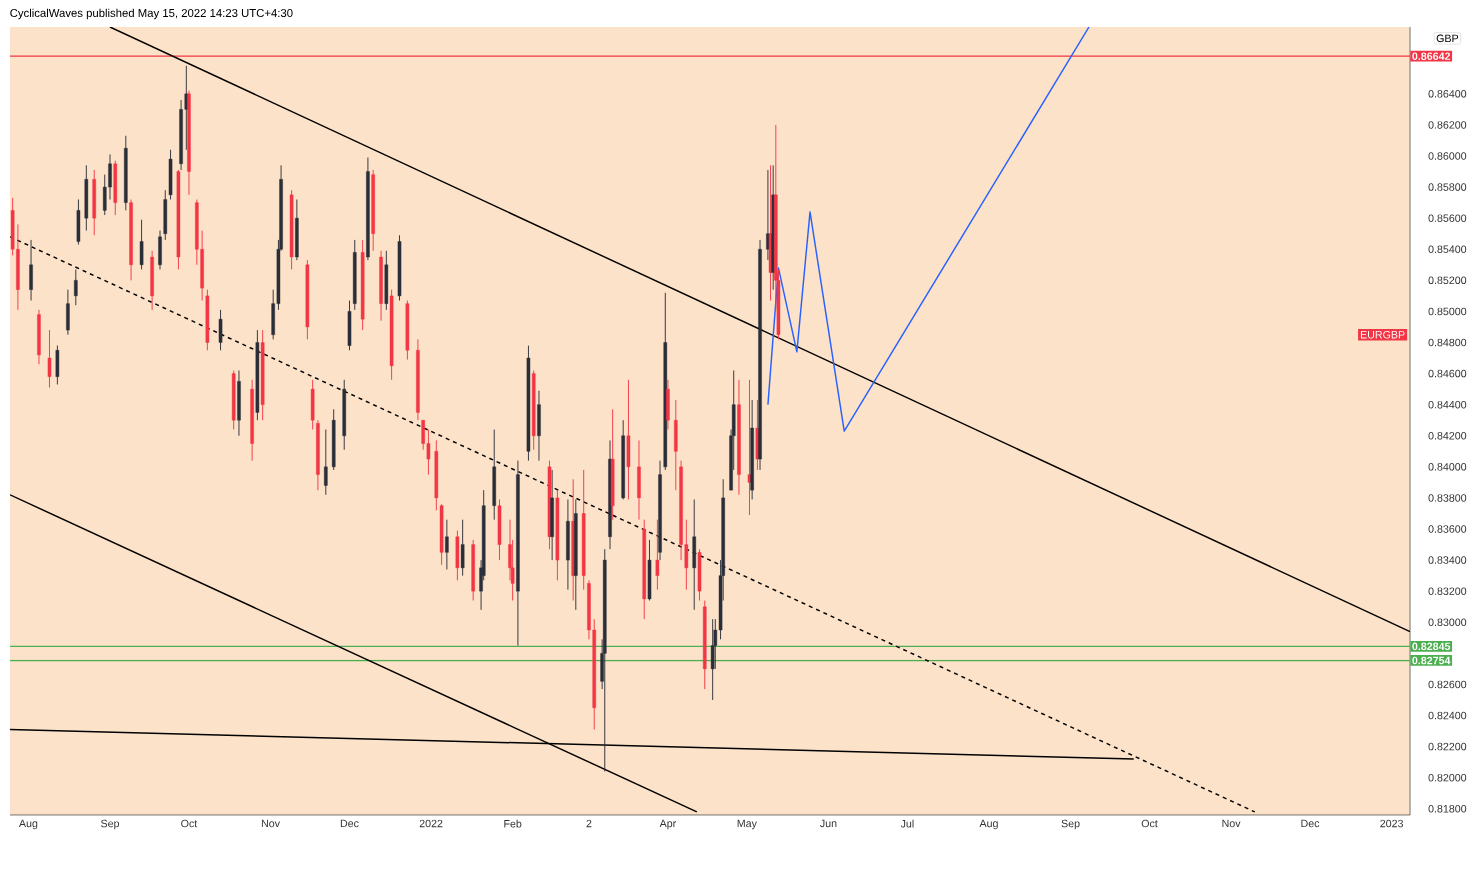  Describe the element at coordinates (828, 823) in the screenshot. I see `x-tick-label: Jun` at that location.